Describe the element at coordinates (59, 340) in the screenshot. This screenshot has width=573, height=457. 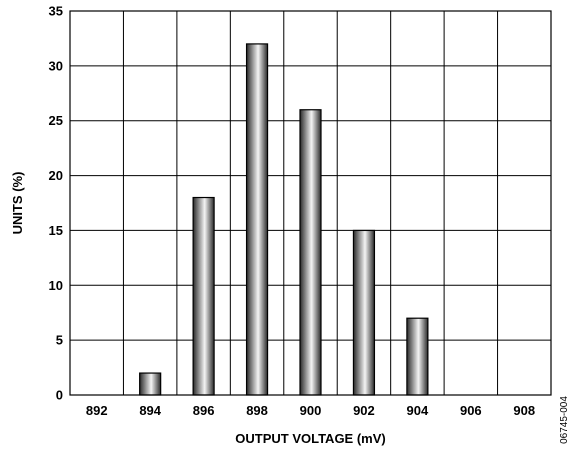
I see `y-tick-label: 5` at that location.